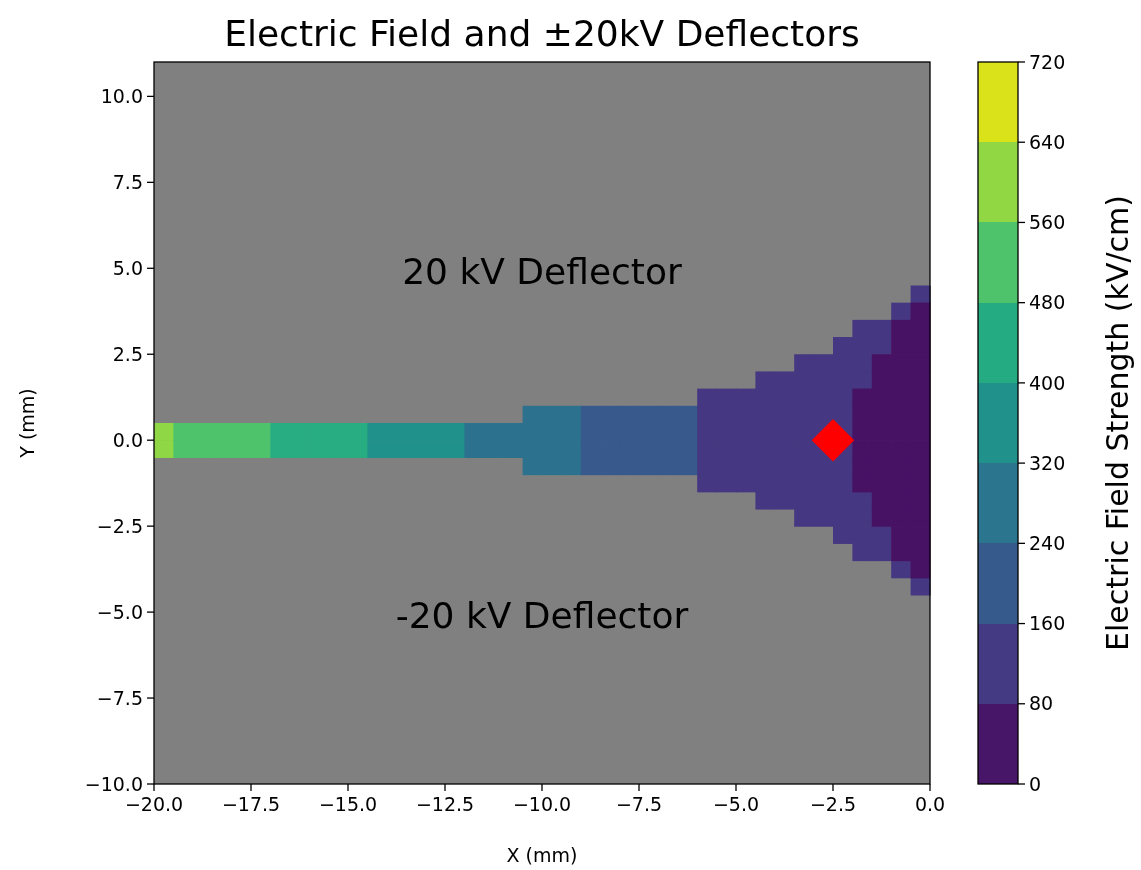  What do you see at coordinates (154, 804) in the screenshot?
I see `x-tick-label: −20.0` at bounding box center [154, 804].